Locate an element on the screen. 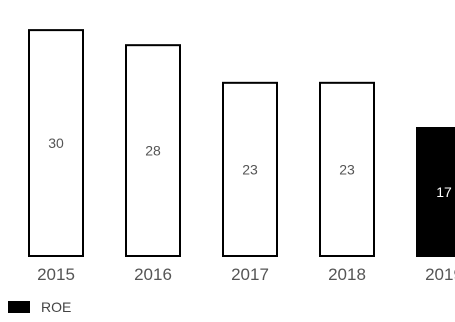  data-label-2017: 23 is located at coordinates (250, 169).